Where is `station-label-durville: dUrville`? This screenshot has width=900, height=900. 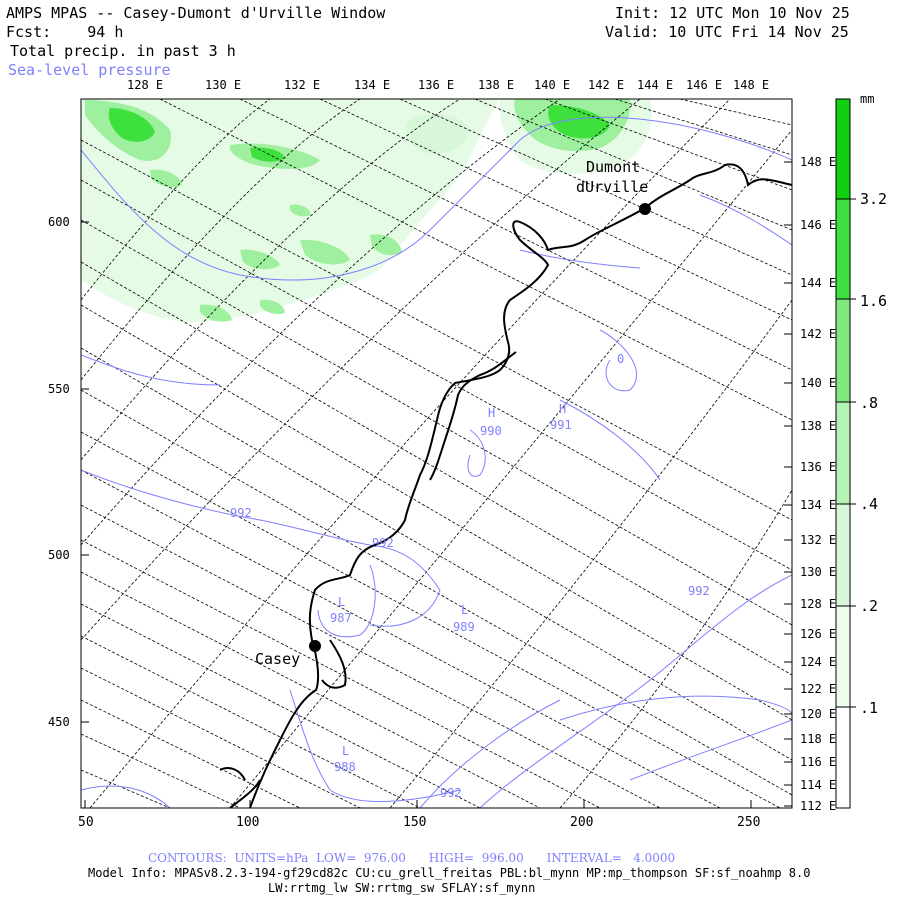
station-label-durville: dUrville is located at coordinates (612, 187).